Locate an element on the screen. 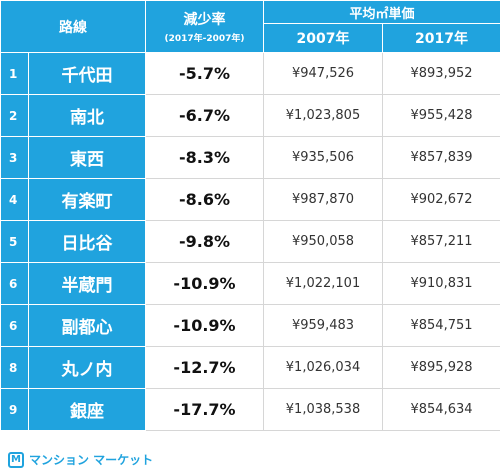 This screenshot has height=475, width=500. header-rate: 減少率 (2017年-2007年) is located at coordinates (204, 26).